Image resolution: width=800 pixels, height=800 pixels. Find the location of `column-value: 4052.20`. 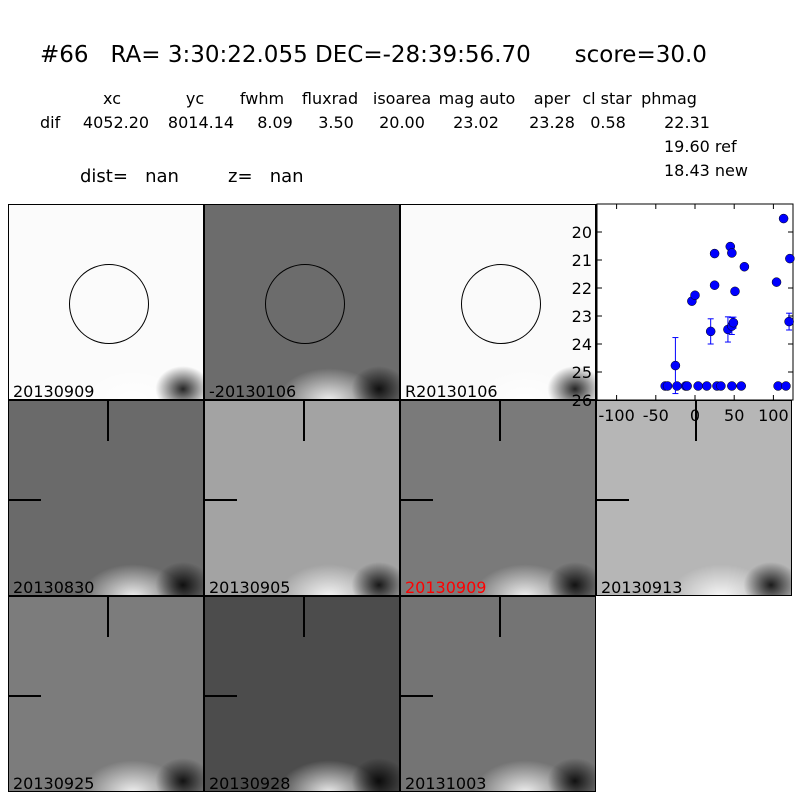

column-value: 4052.20 is located at coordinates (116, 122).